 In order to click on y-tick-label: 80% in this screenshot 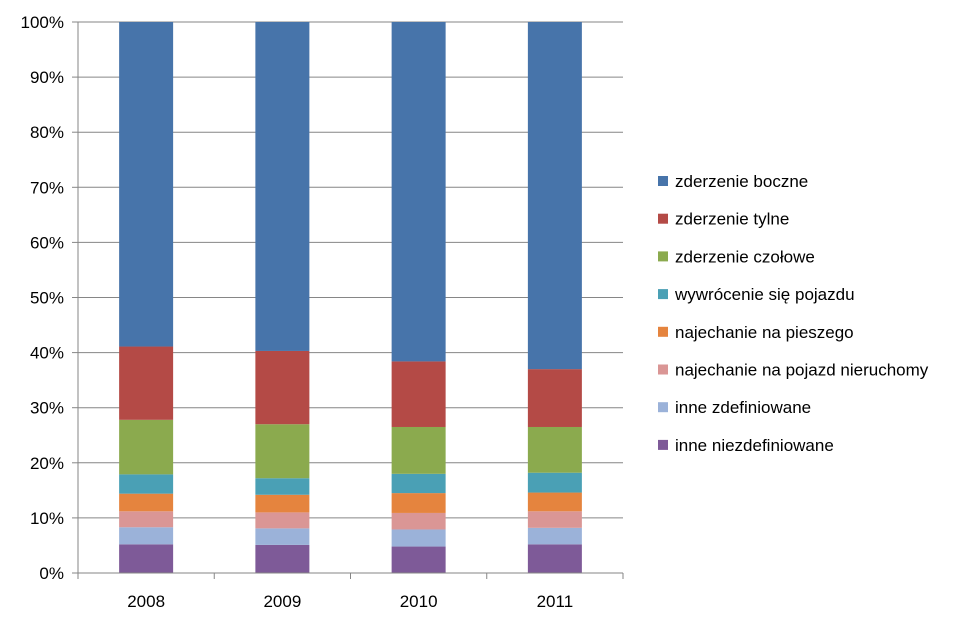, I will do `click(47, 132)`.